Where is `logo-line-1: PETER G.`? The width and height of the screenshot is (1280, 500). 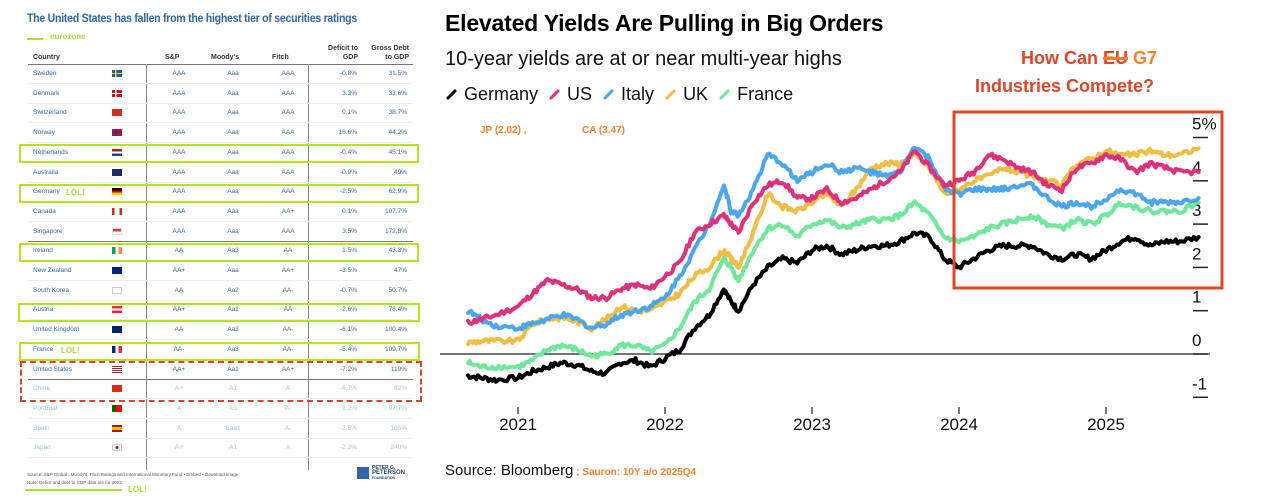
logo-line-1: PETER G. is located at coordinates (384, 468).